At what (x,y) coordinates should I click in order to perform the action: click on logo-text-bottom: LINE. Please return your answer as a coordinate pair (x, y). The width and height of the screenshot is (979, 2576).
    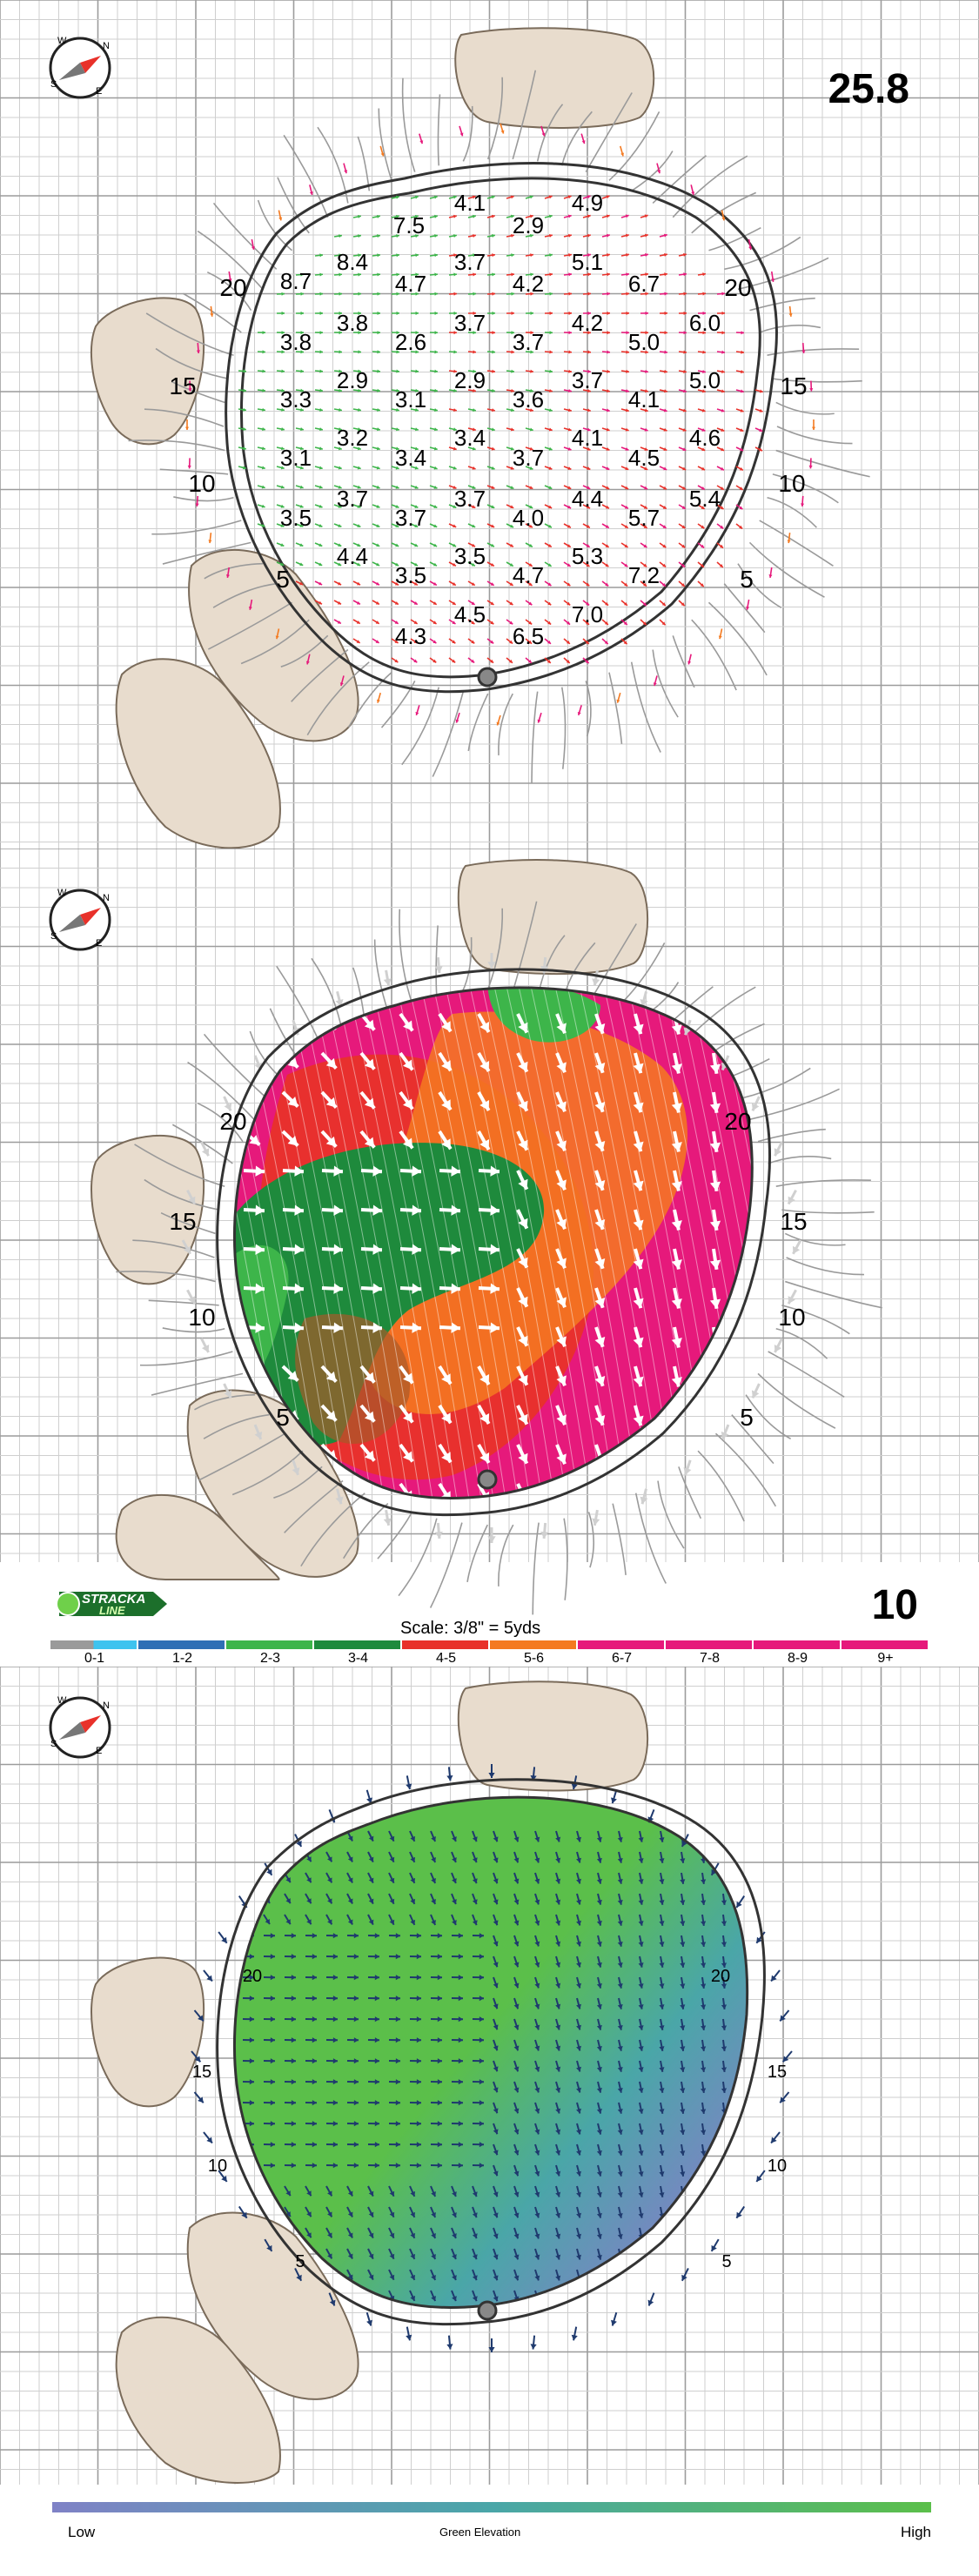
    Looking at the image, I should click on (112, 1611).